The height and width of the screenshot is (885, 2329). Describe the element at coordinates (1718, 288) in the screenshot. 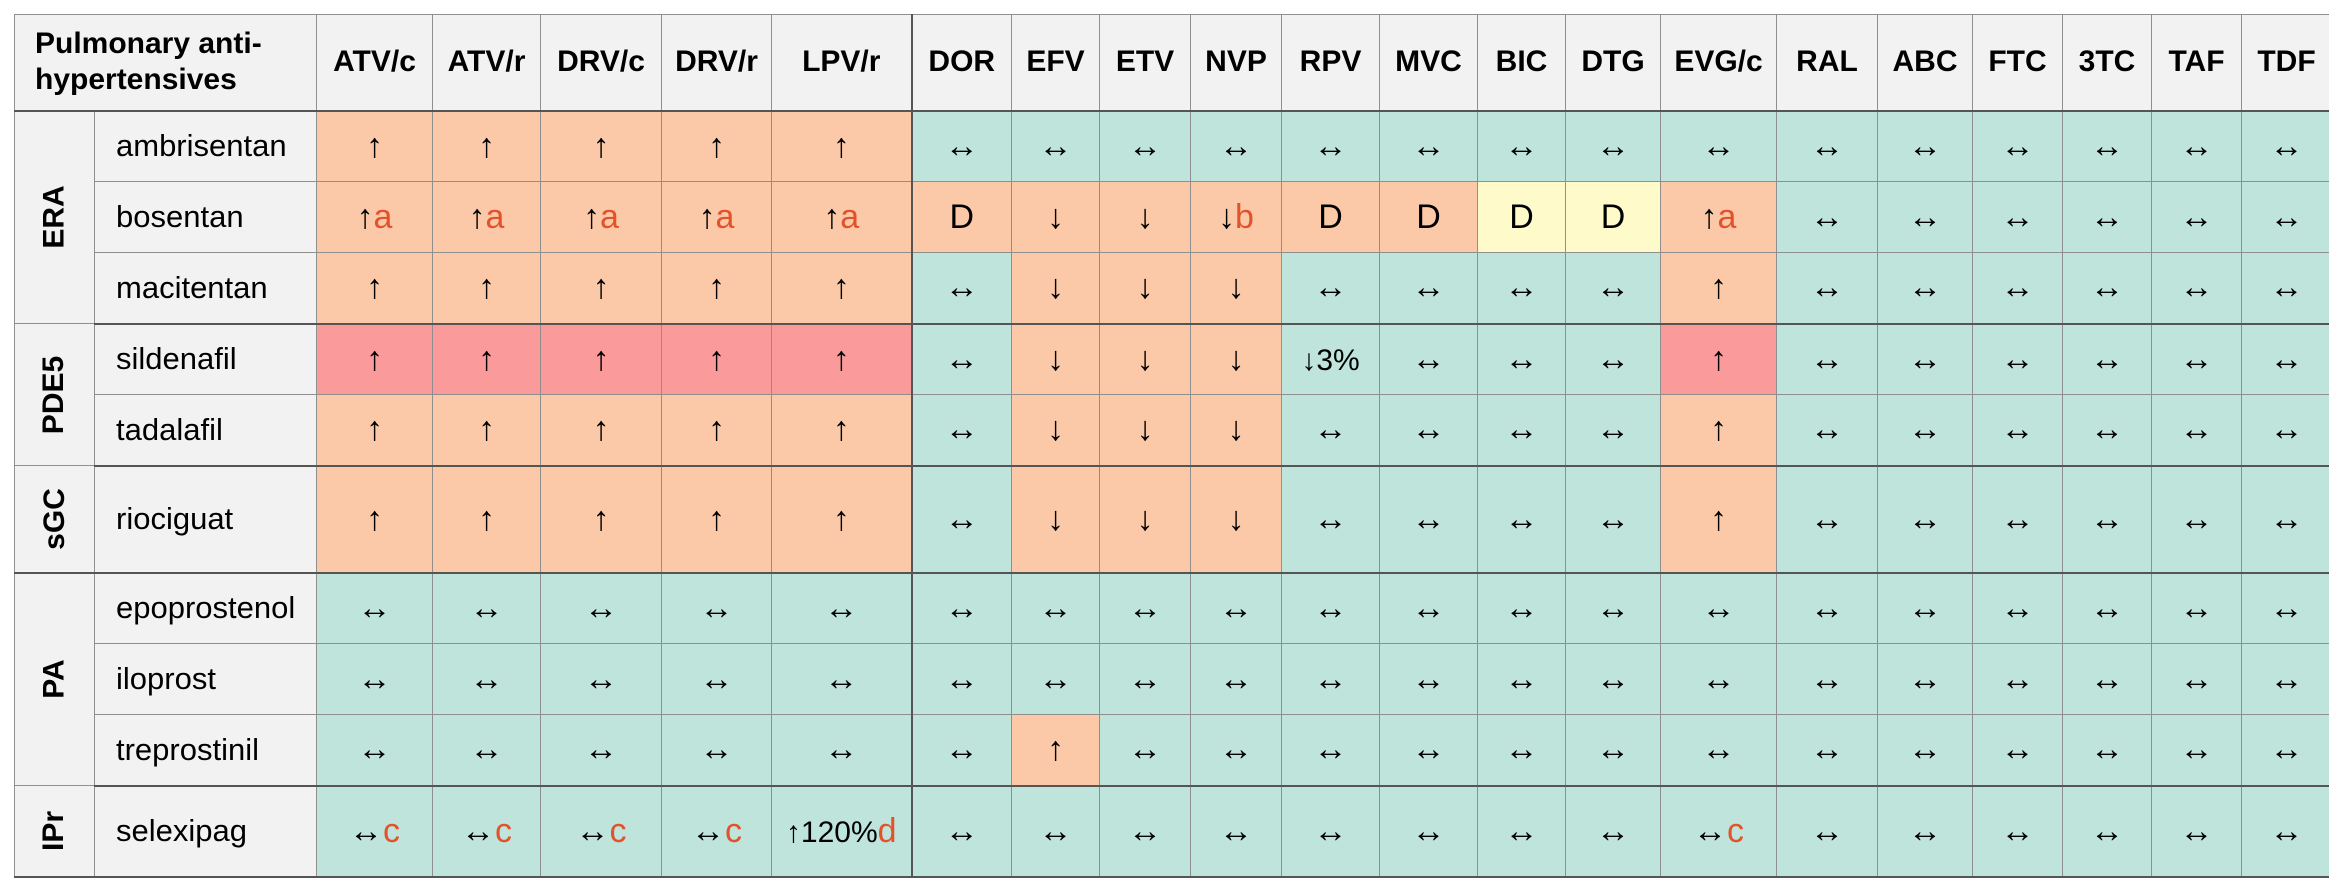

I see `interaction-cell-macitentan-evg-c: ↑` at that location.